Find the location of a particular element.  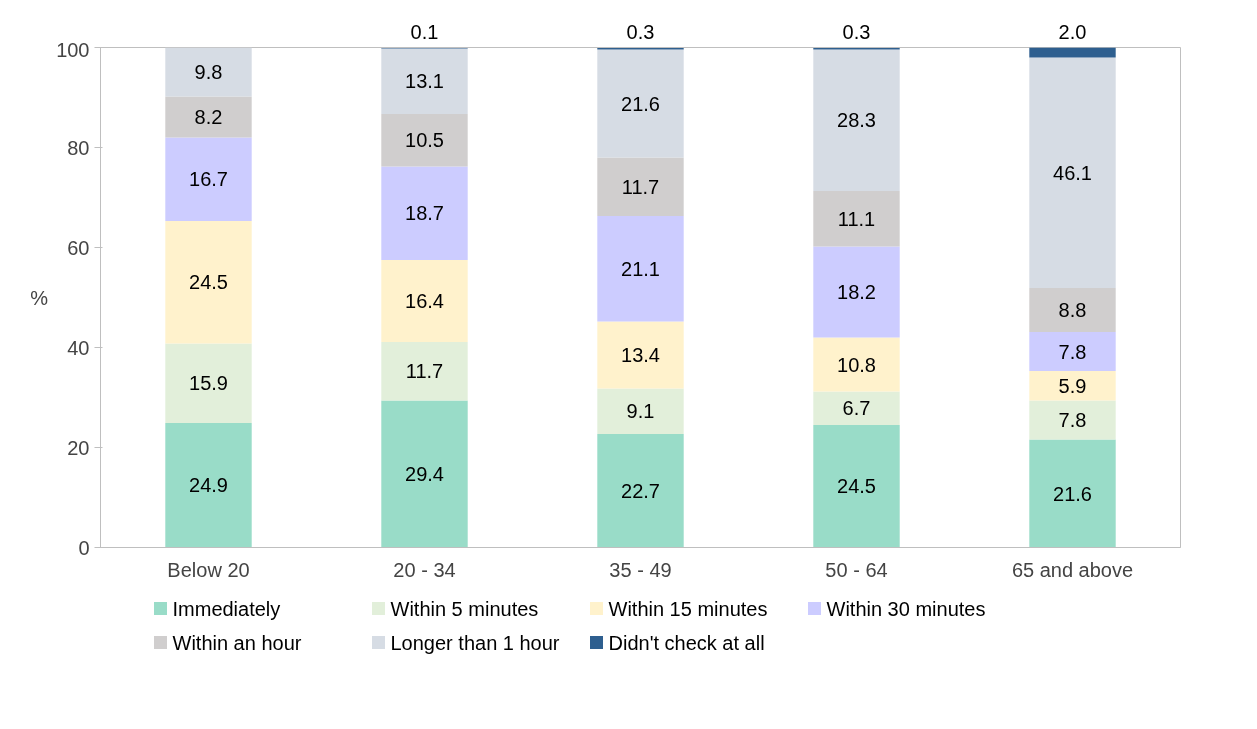

data-label: 24.9 is located at coordinates (208, 485).